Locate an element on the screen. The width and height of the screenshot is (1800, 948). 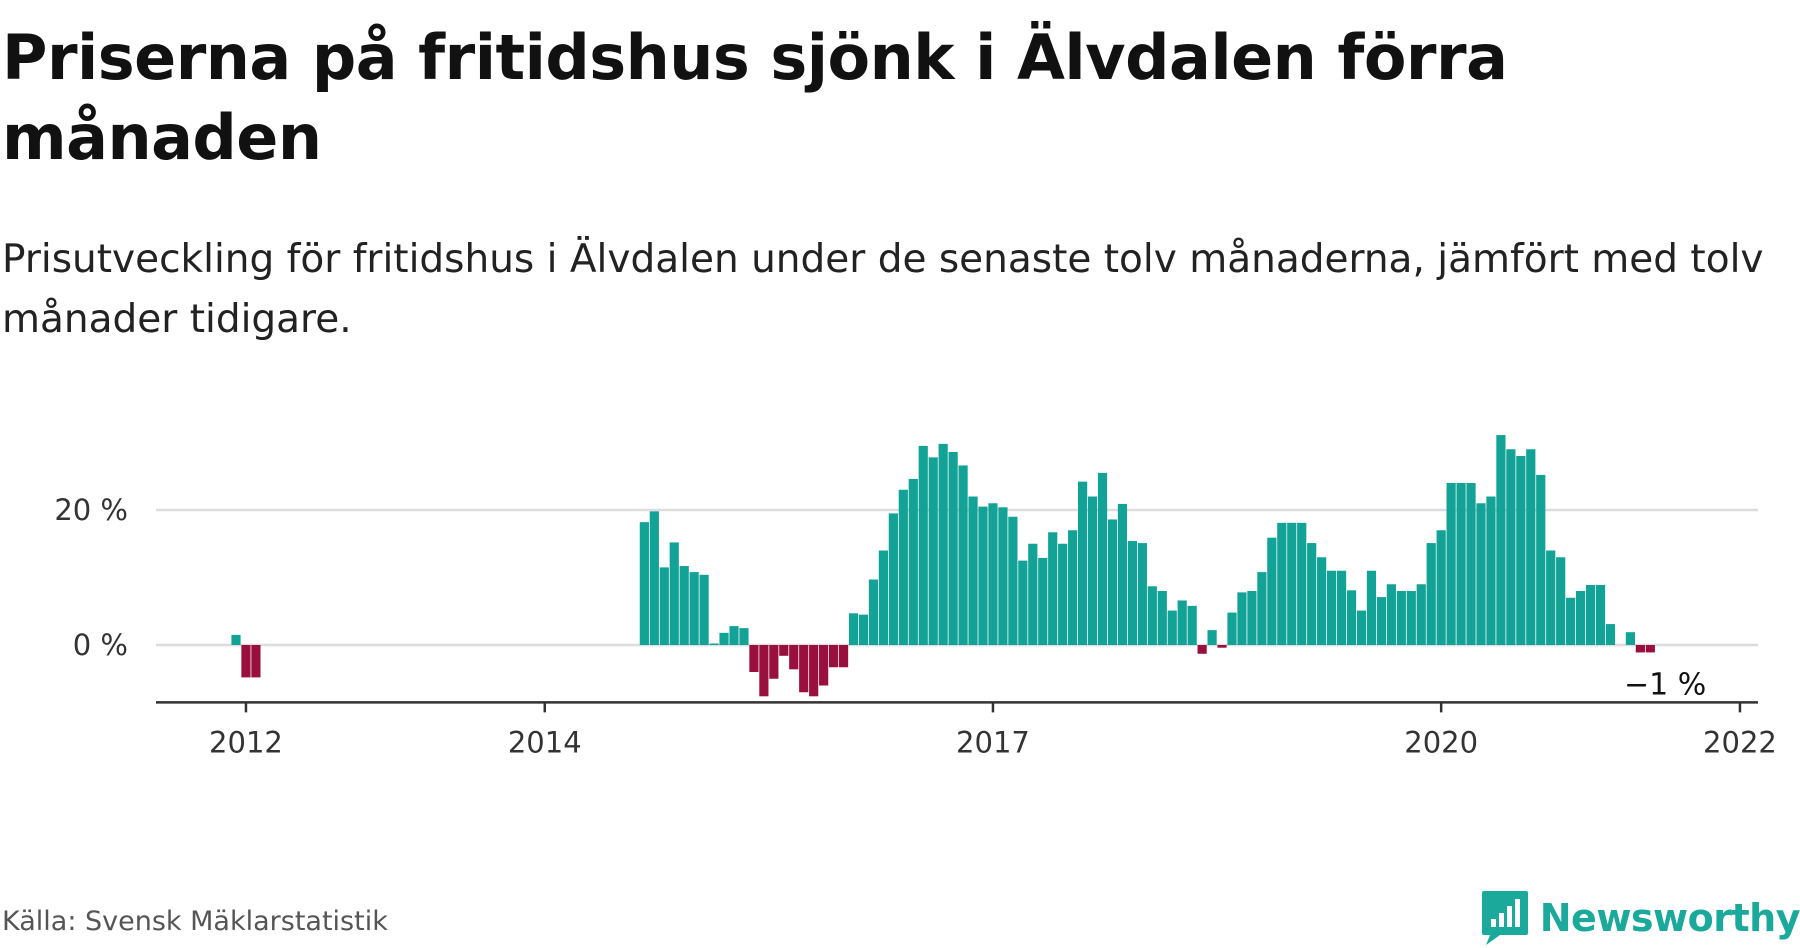
y-tick-label: 0 % is located at coordinates (100, 645).